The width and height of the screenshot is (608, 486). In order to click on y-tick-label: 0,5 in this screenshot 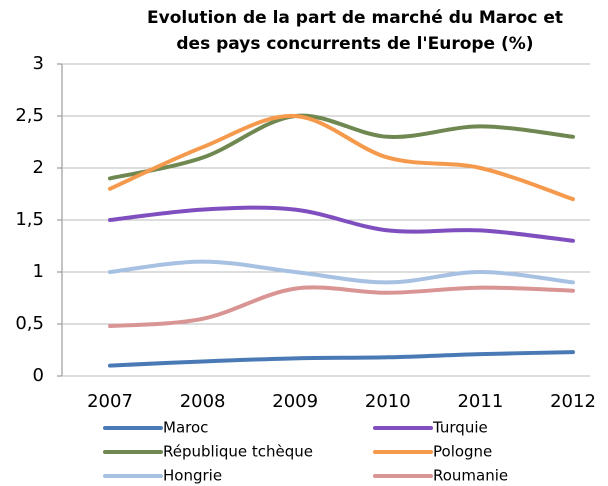, I will do `click(29, 323)`.